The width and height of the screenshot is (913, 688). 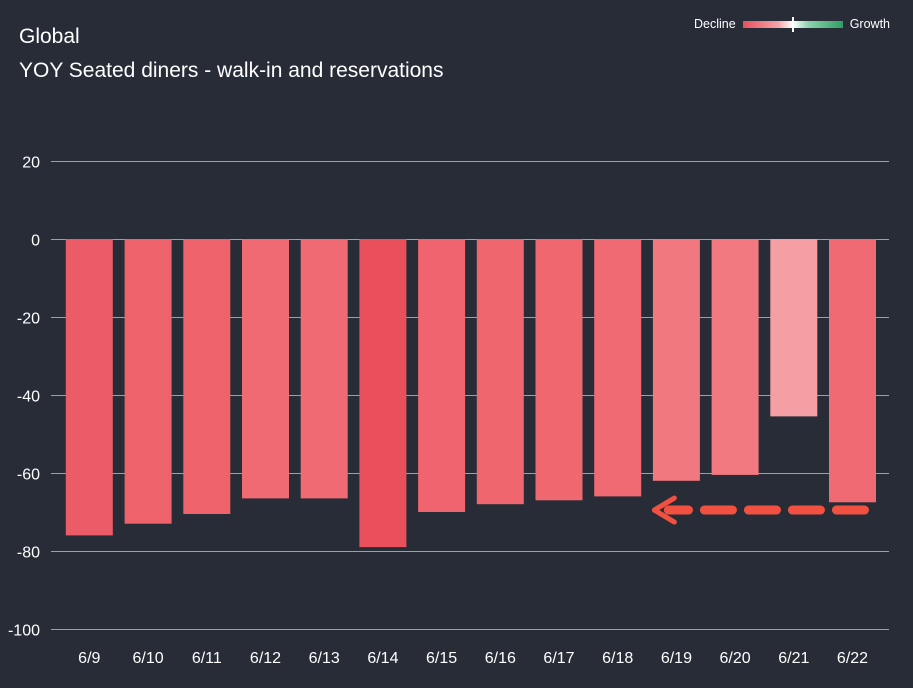 What do you see at coordinates (31, 163) in the screenshot?
I see `y-tick-label: 20` at bounding box center [31, 163].